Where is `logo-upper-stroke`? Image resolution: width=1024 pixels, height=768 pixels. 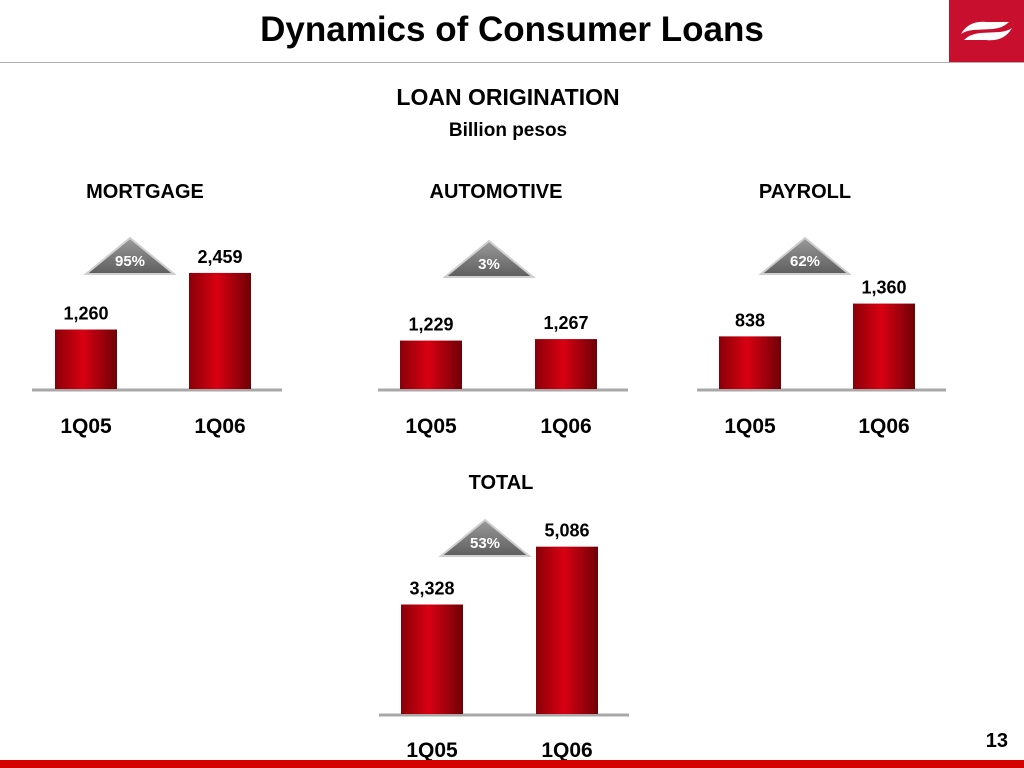 logo-upper-stroke is located at coordinates (985, 27).